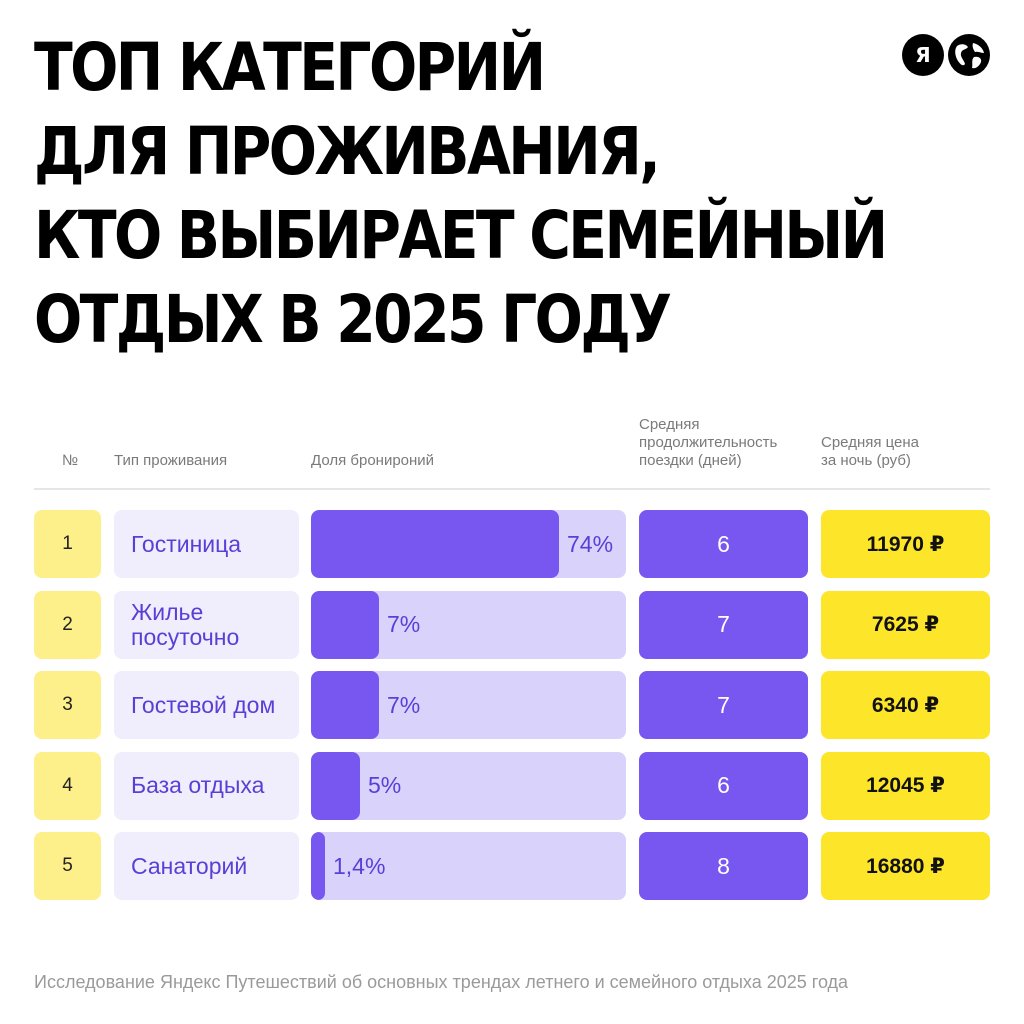 The width and height of the screenshot is (1024, 1024). I want to click on accommodation-type-line: Гостиница, so click(186, 543).